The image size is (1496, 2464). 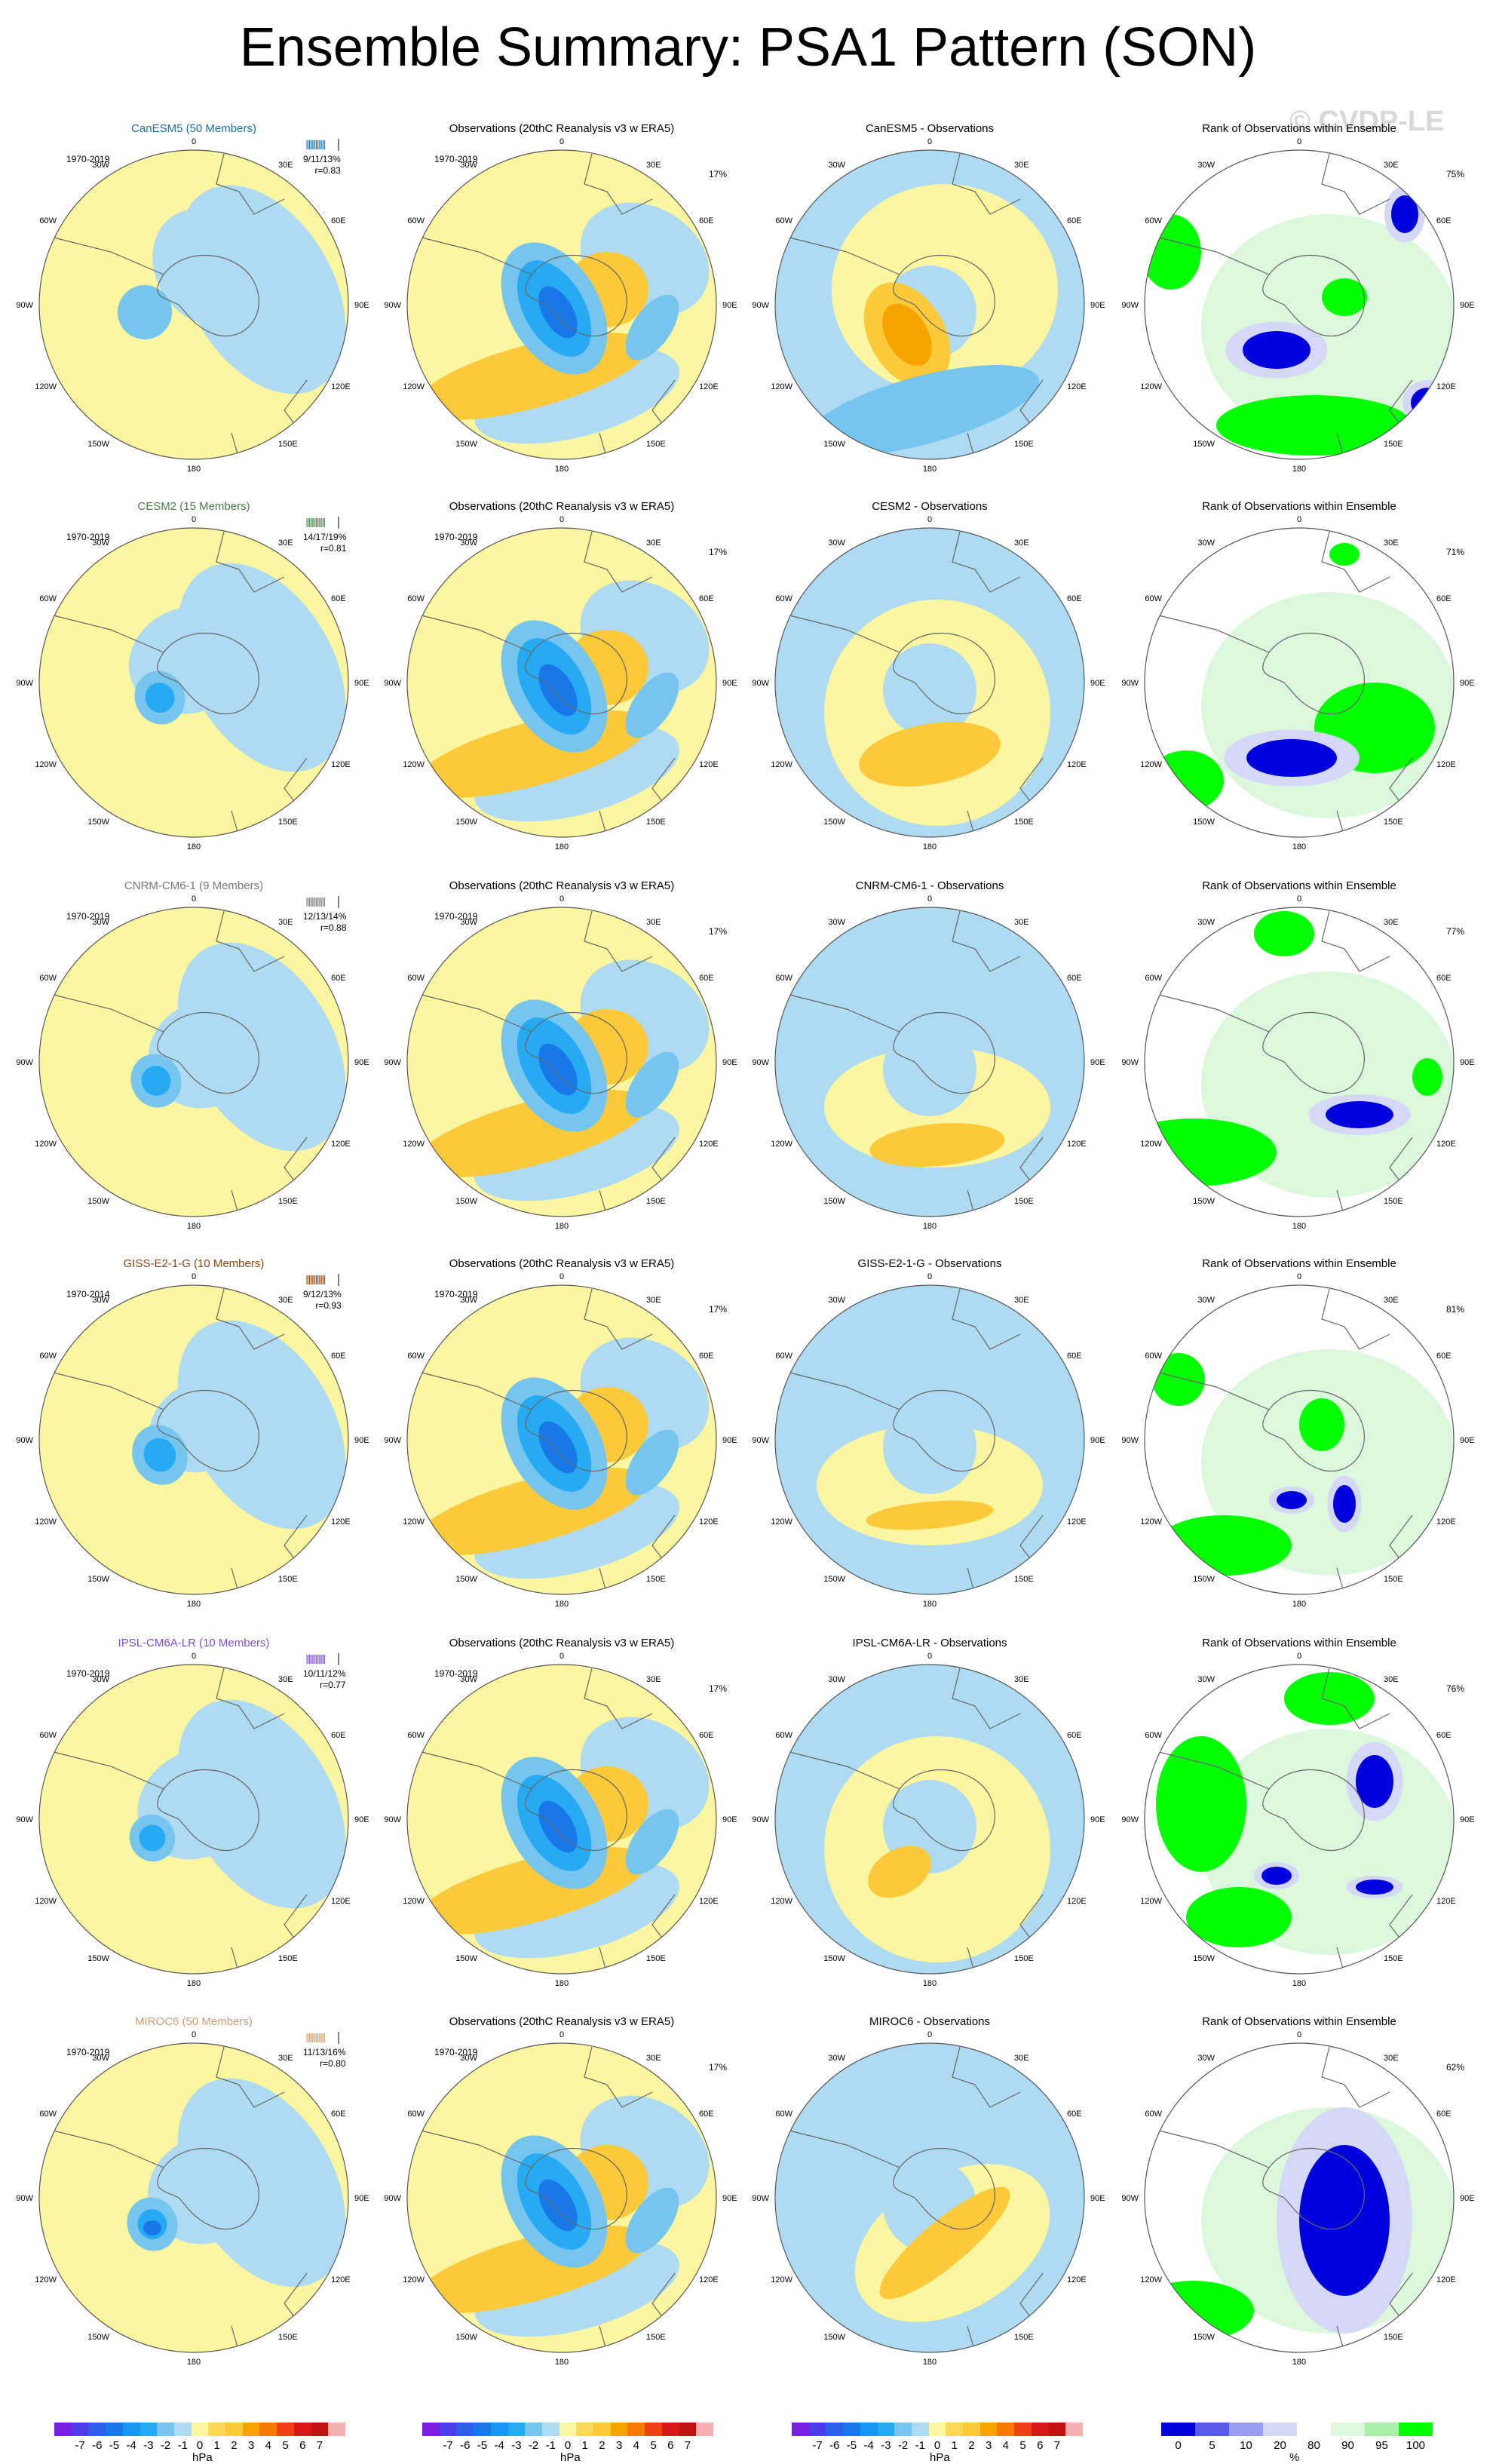 What do you see at coordinates (194, 1263) in the screenshot?
I see `model-title: GISS-E2-1-G (10 Members)` at bounding box center [194, 1263].